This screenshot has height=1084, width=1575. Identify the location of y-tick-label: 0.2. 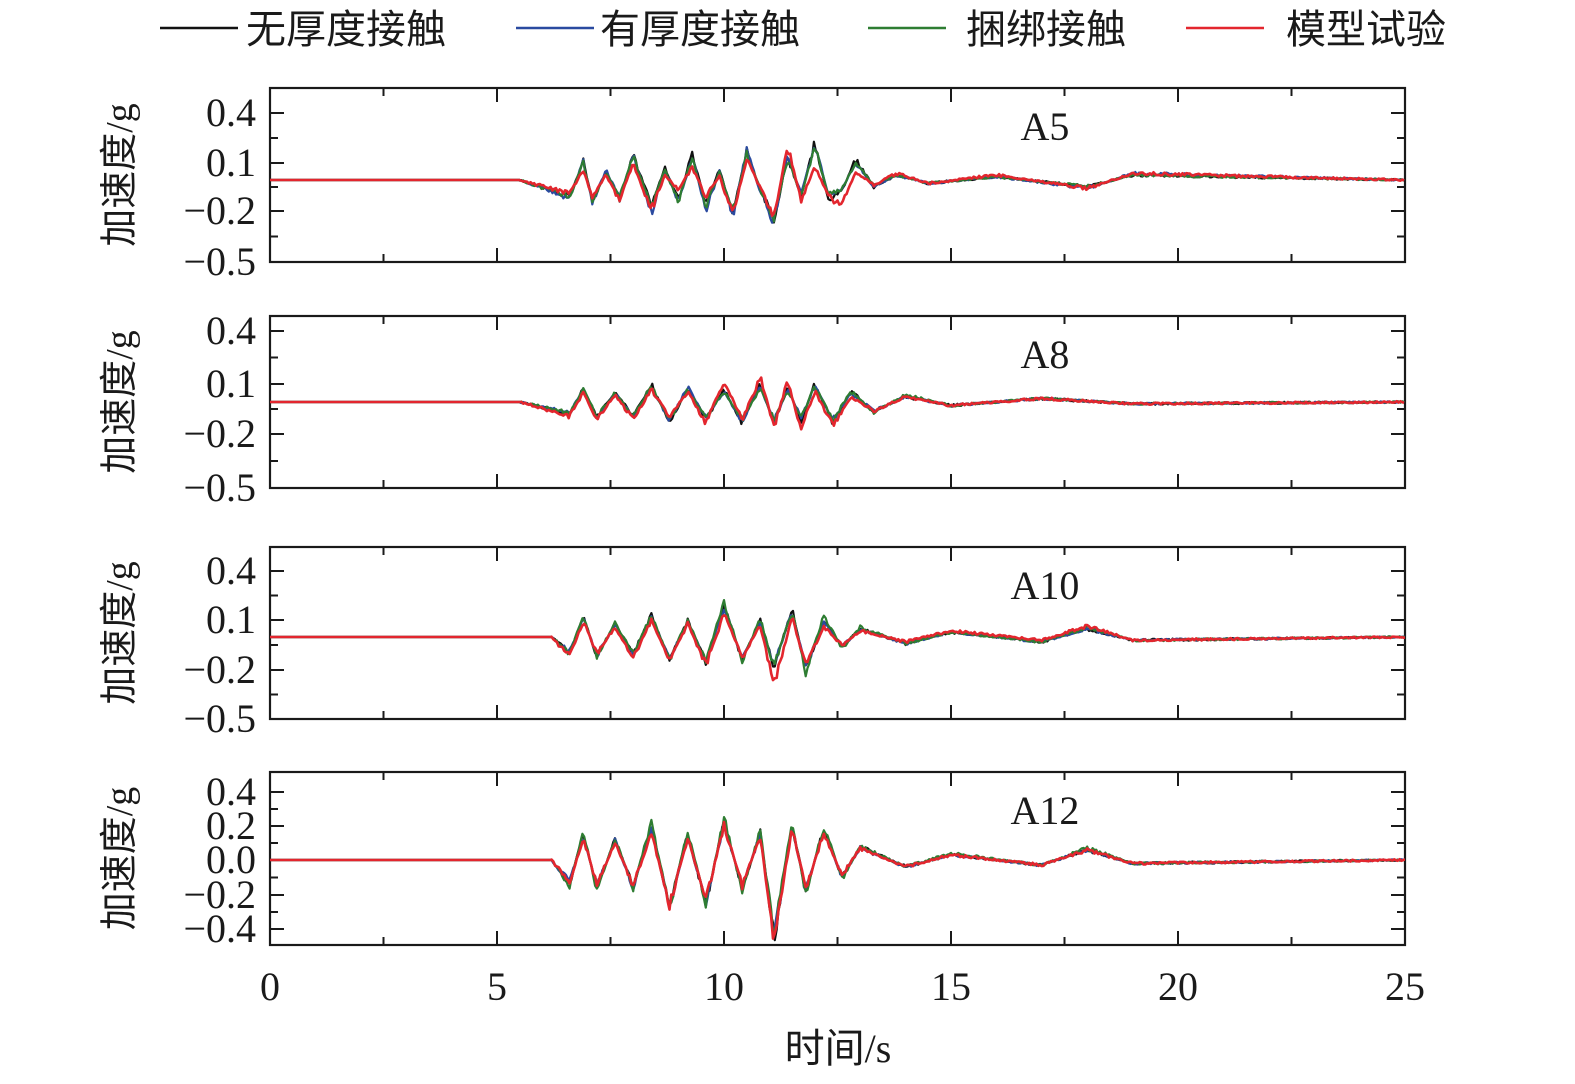
(231, 825).